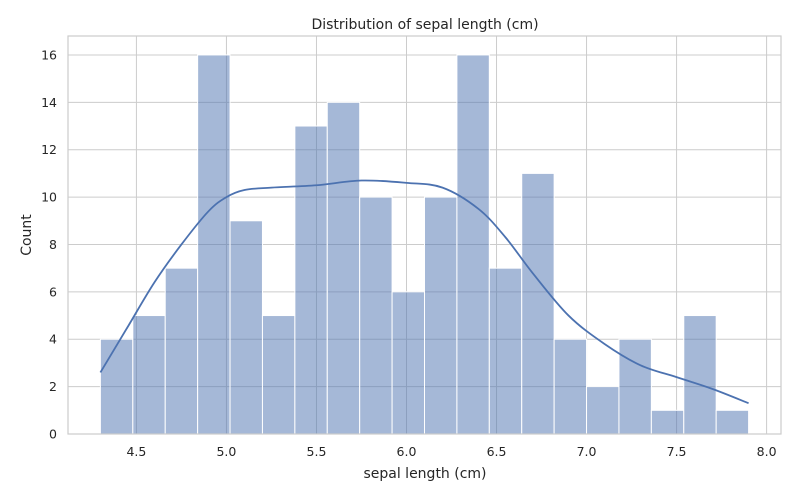 This screenshot has height=504, width=800. What do you see at coordinates (53, 339) in the screenshot?
I see `y-tick-label: 4` at bounding box center [53, 339].